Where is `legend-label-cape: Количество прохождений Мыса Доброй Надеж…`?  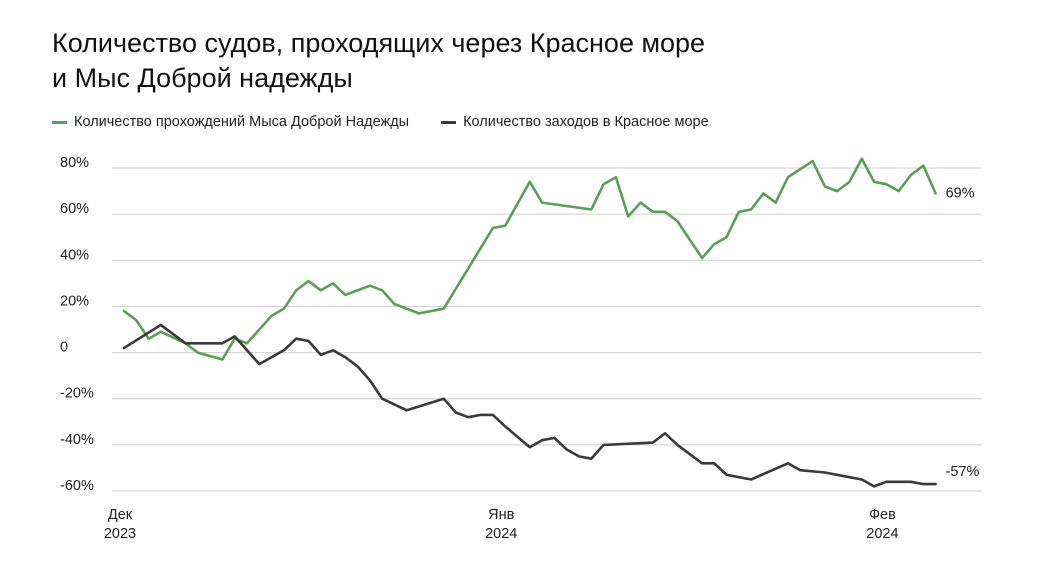 legend-label-cape: Количество прохождений Мыса Доброй Надеж… is located at coordinates (242, 122).